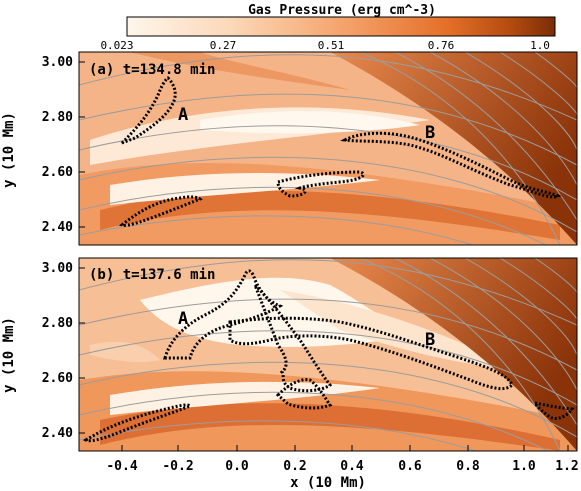  Describe the element at coordinates (345, 448) in the screenshot. I see `panel-b-xticks` at that location.